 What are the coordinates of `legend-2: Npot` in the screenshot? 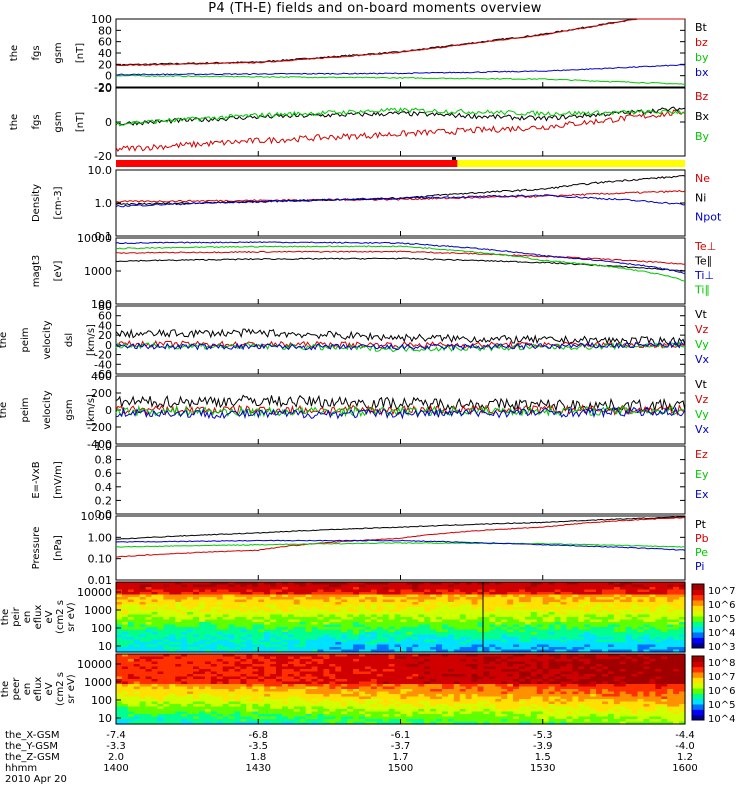 It's located at (708, 217).